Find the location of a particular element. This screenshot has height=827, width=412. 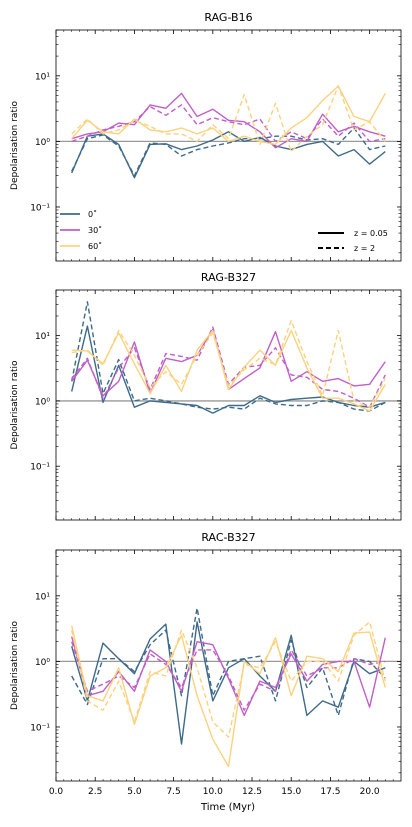

x-tick-label: 10.0 is located at coordinates (213, 792).